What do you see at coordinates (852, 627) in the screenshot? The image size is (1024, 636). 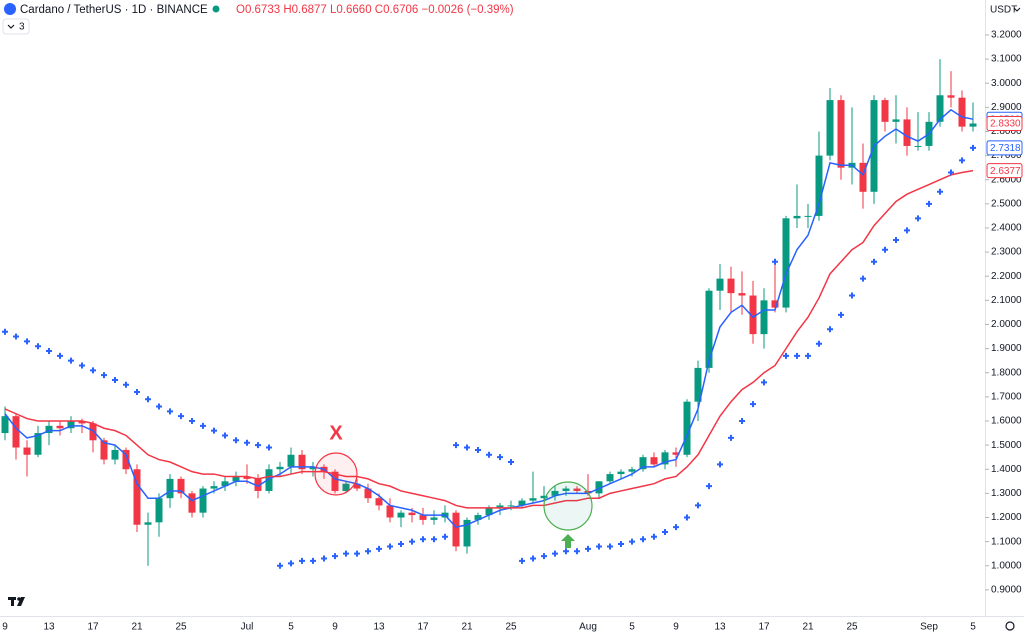 I see `x-tick-label: 25` at bounding box center [852, 627].